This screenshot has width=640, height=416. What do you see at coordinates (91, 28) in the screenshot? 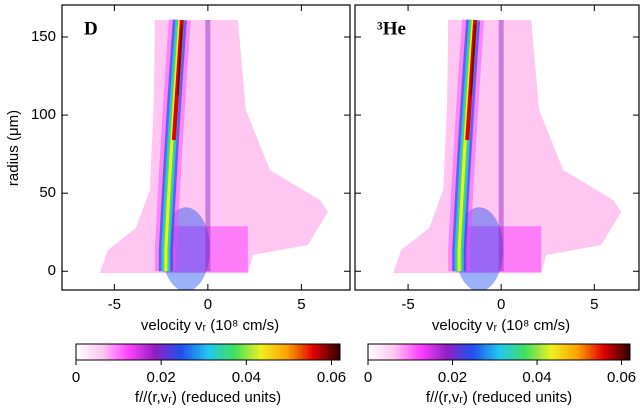
I see `panel-title: D` at bounding box center [91, 28].